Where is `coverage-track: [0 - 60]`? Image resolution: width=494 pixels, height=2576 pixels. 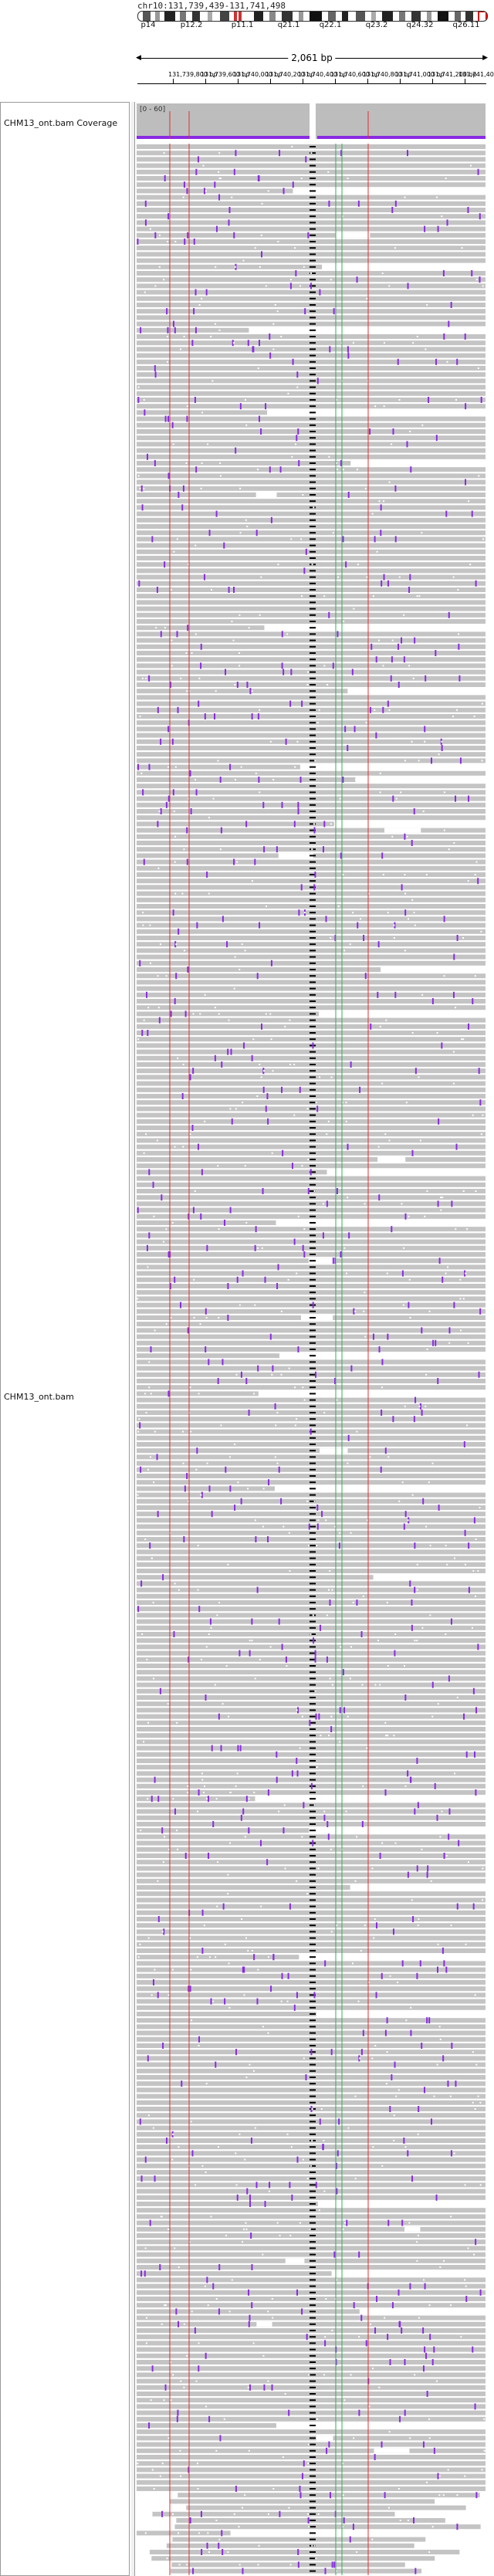 coverage-track: [0 - 60] is located at coordinates (311, 122).